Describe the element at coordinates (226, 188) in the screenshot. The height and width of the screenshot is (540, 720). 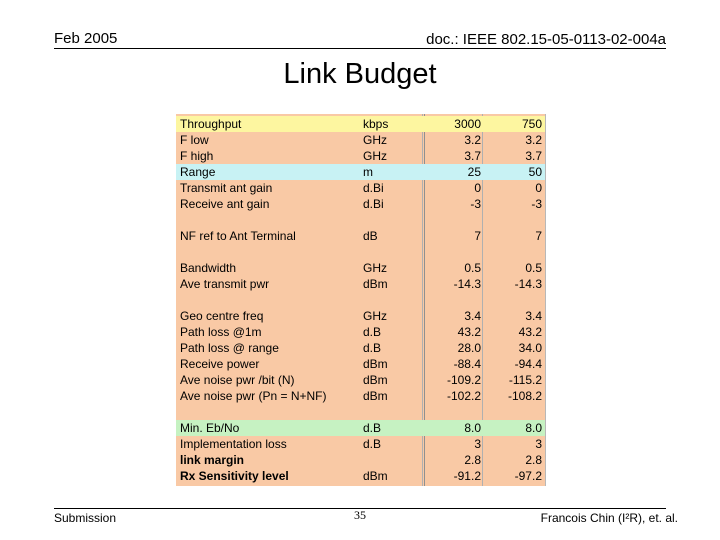
I see `row-label: Transmit ant gain` at that location.